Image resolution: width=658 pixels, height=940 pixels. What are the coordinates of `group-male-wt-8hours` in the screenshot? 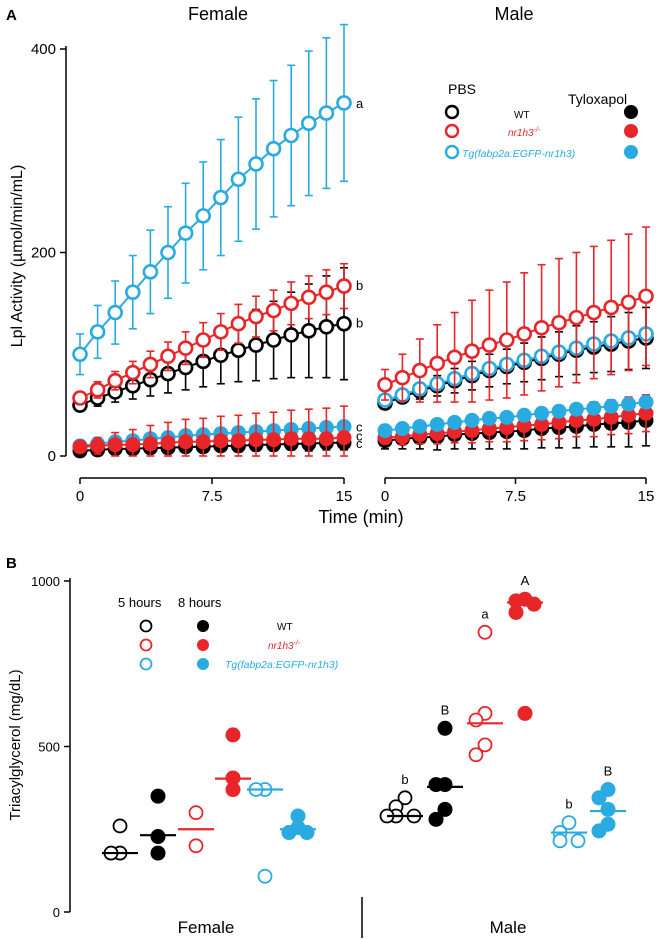 It's located at (445, 773).